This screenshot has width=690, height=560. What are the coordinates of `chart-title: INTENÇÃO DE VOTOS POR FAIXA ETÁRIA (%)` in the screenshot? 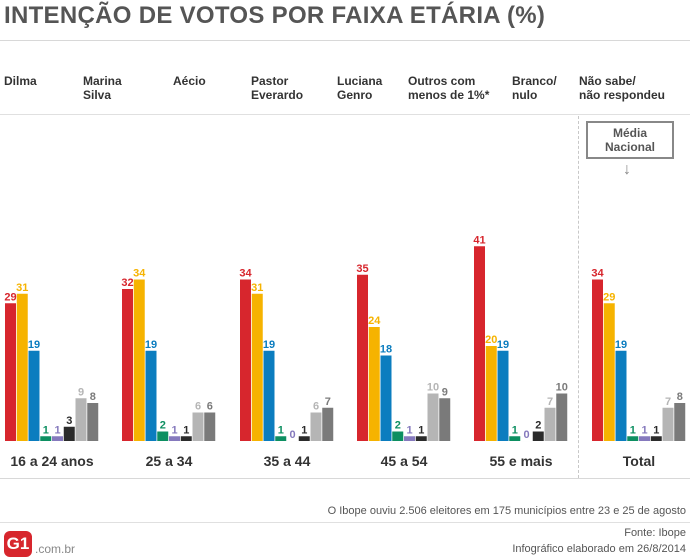 It's located at (275, 15).